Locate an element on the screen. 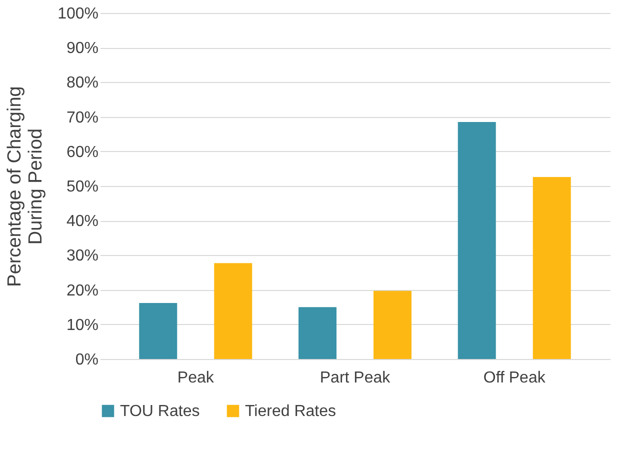  x-tick-label: Part Peak is located at coordinates (356, 378).